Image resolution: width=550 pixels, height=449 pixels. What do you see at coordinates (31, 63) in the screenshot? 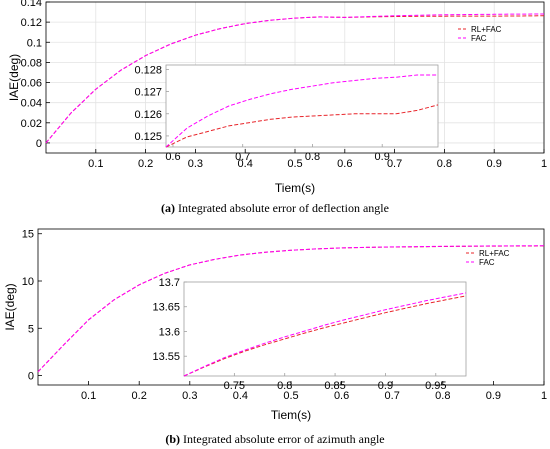
I see `y-tick-label: 0.08` at bounding box center [31, 63].